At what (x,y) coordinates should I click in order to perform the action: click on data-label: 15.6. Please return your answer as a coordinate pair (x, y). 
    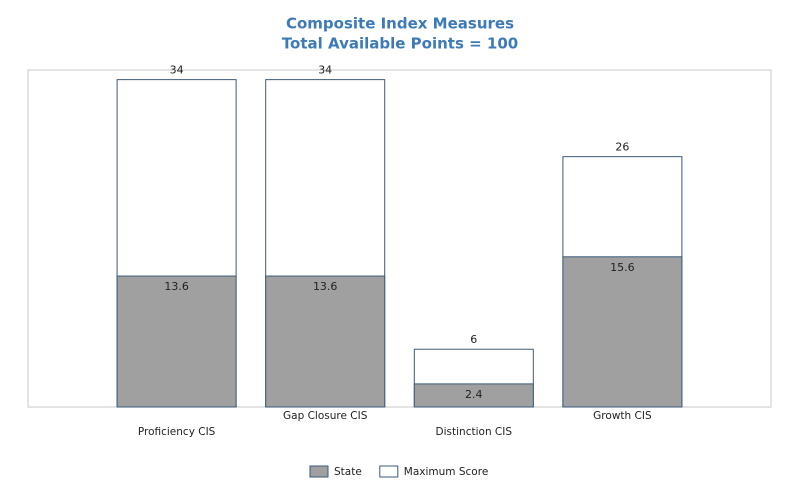
    Looking at the image, I should click on (622, 267).